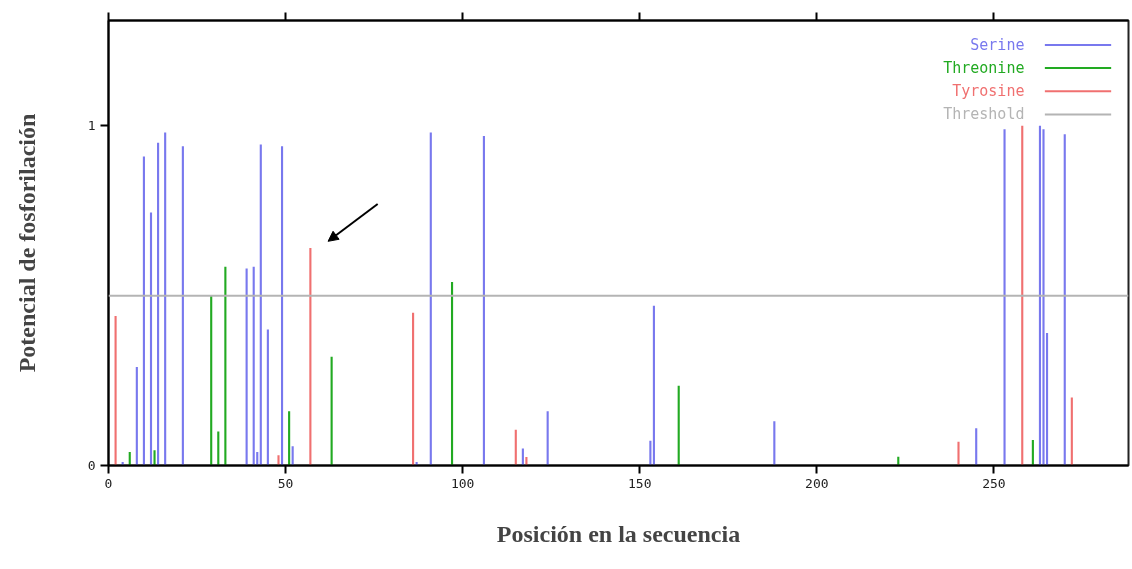 This screenshot has height=569, width=1132. Describe the element at coordinates (91, 126) in the screenshot. I see `y-tick-label: 1` at that location.